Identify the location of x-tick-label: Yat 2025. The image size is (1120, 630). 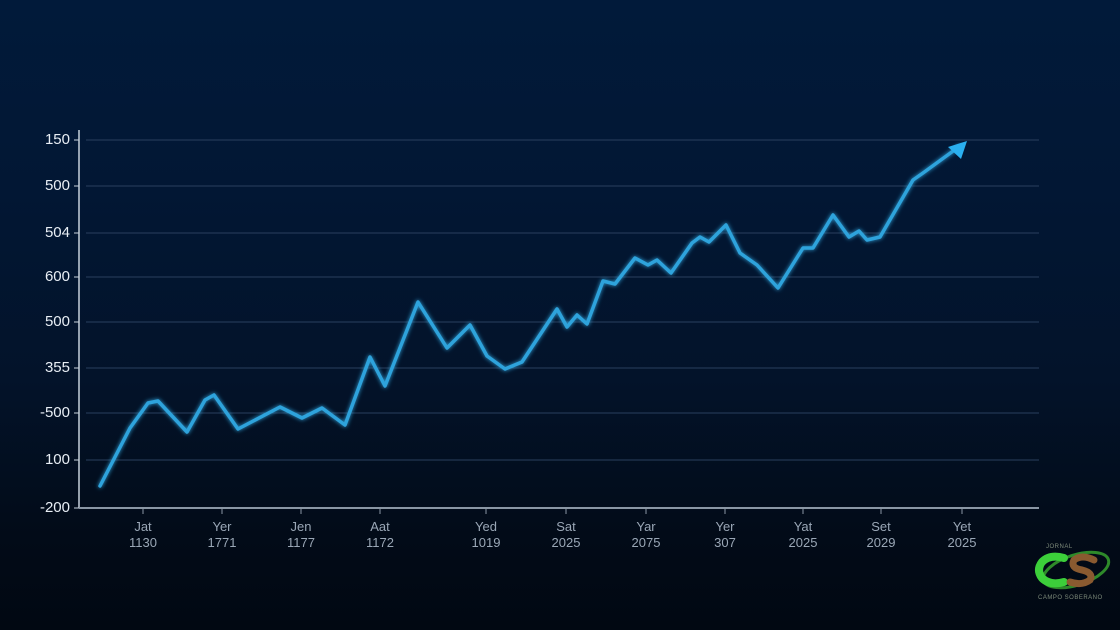
(803, 534).